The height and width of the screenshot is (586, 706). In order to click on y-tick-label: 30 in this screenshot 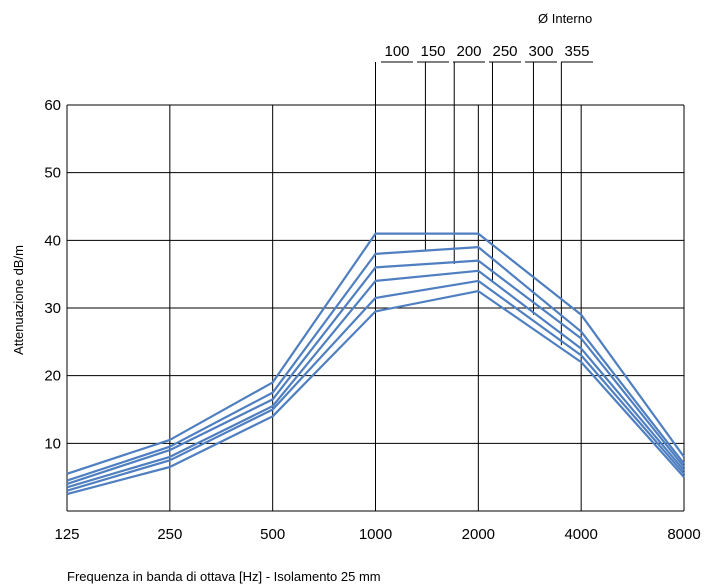, I will do `click(52, 308)`.